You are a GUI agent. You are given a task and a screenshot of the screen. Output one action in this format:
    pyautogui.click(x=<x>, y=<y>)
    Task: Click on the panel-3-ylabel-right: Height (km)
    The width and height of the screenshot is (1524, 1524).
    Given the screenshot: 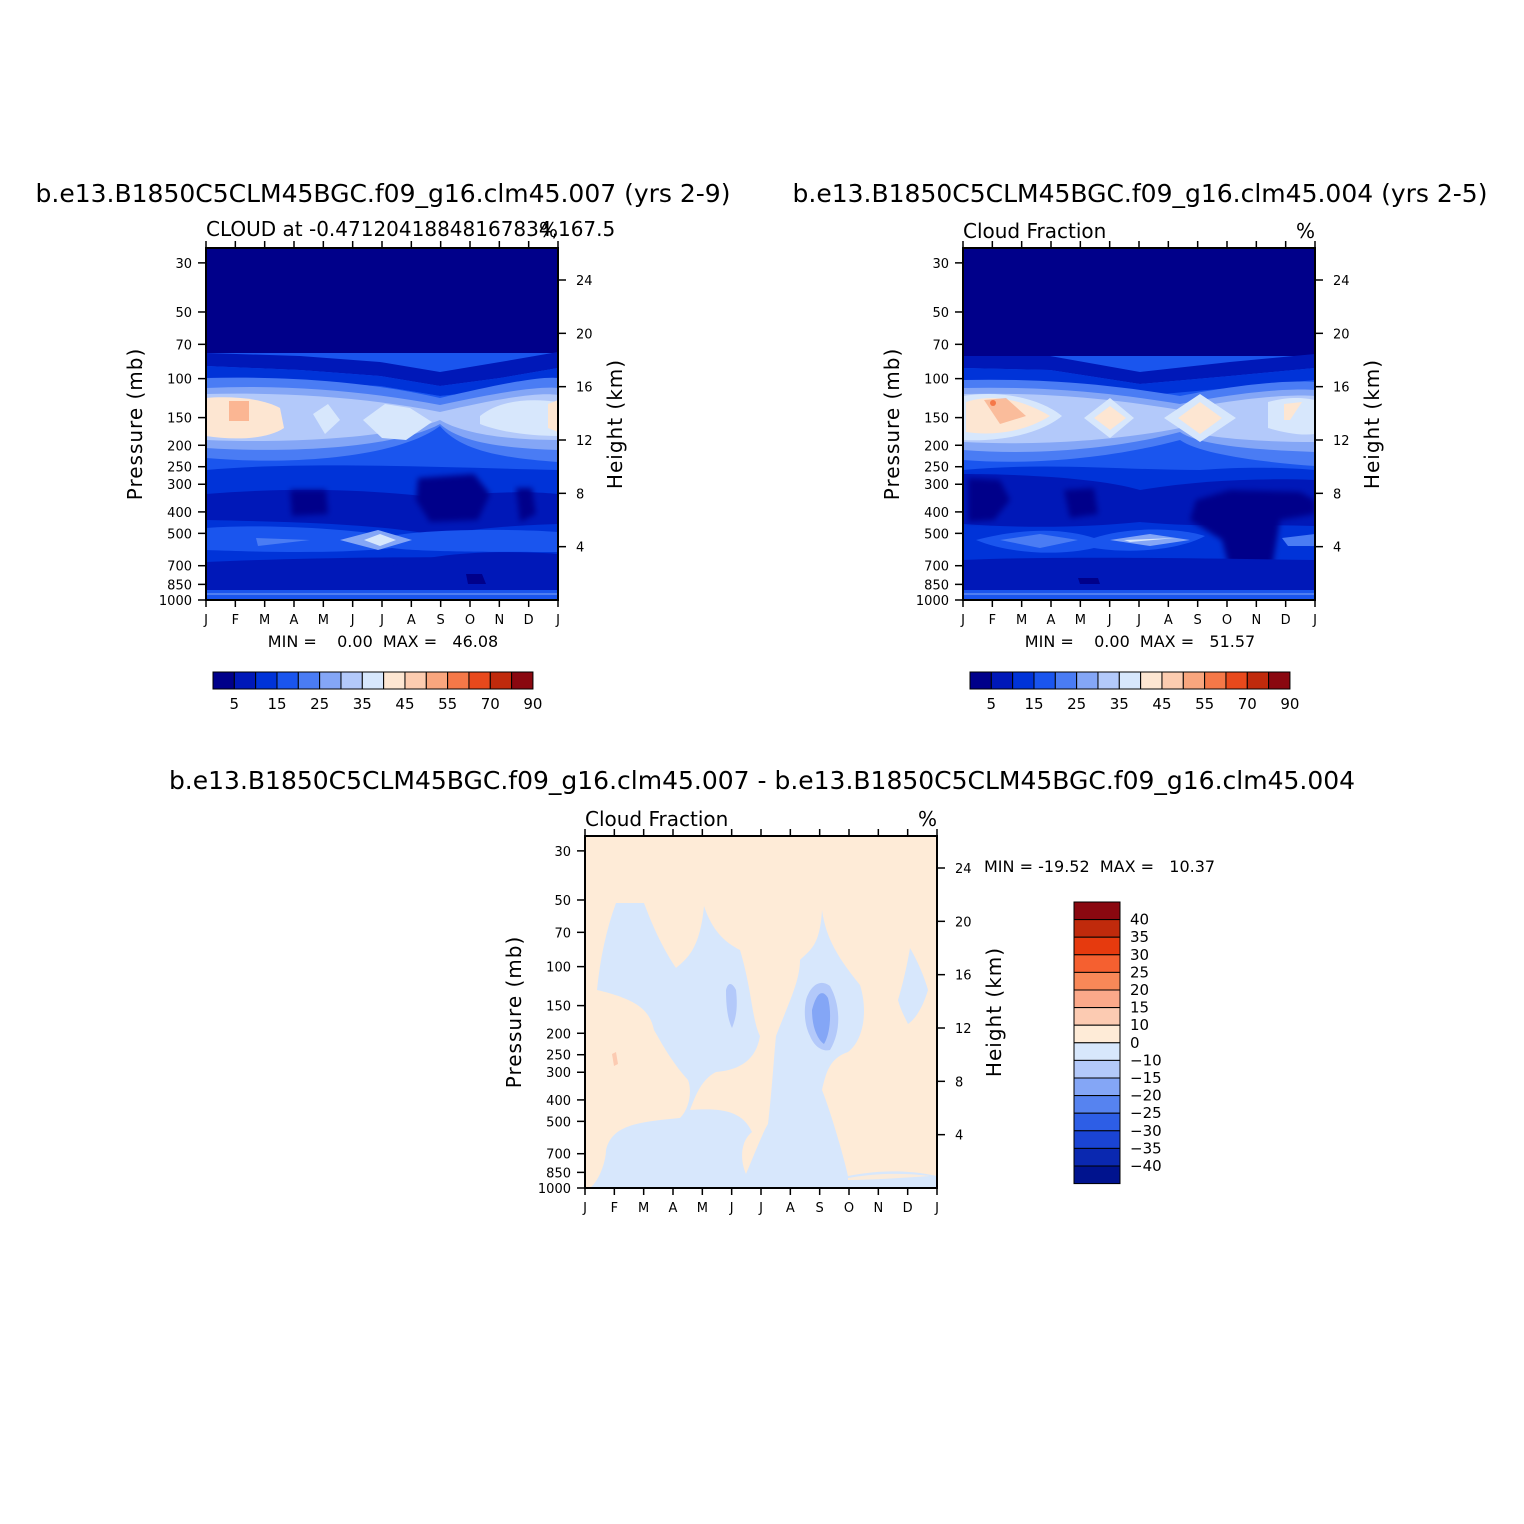 What is the action you would take?
    pyautogui.click(x=994, y=1012)
    